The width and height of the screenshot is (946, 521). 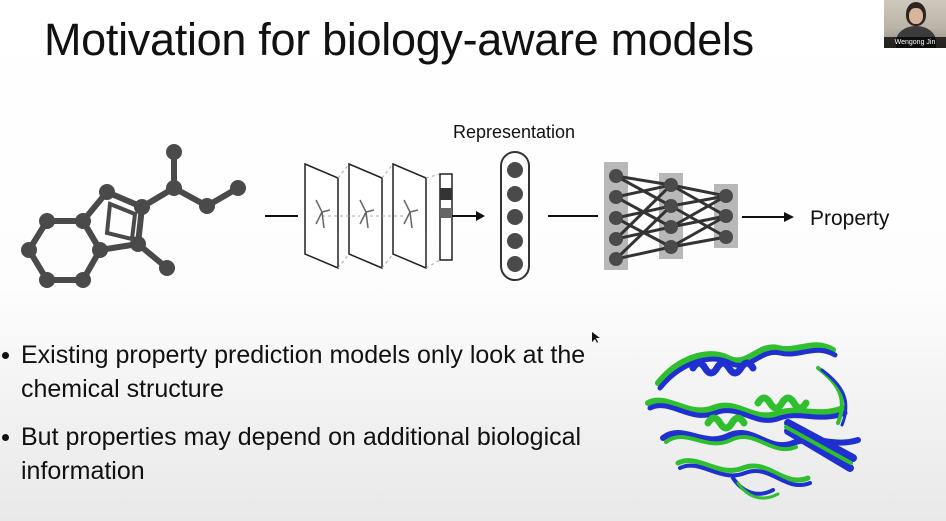 I want to click on mouse-cursor-icon, so click(x=596, y=337).